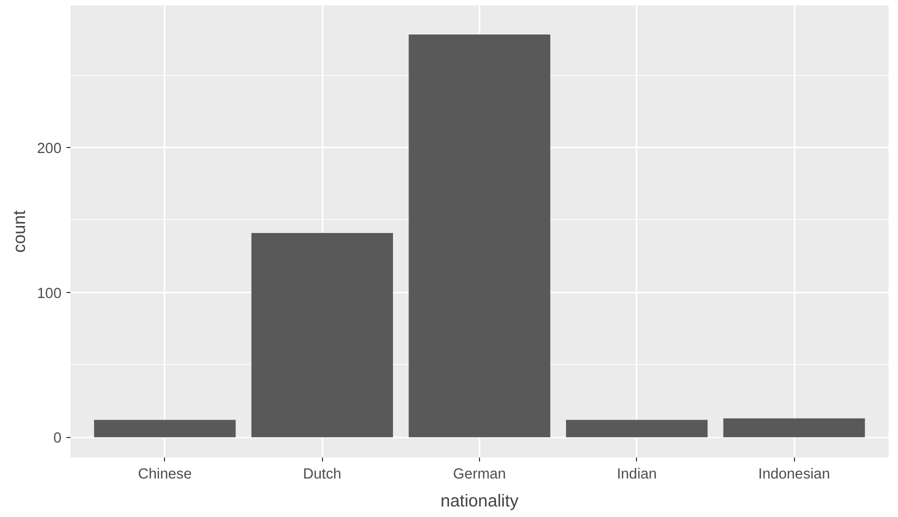 Image resolution: width=898 pixels, height=517 pixels. Describe the element at coordinates (322, 474) in the screenshot. I see `x-tick-label: Dutch` at that location.